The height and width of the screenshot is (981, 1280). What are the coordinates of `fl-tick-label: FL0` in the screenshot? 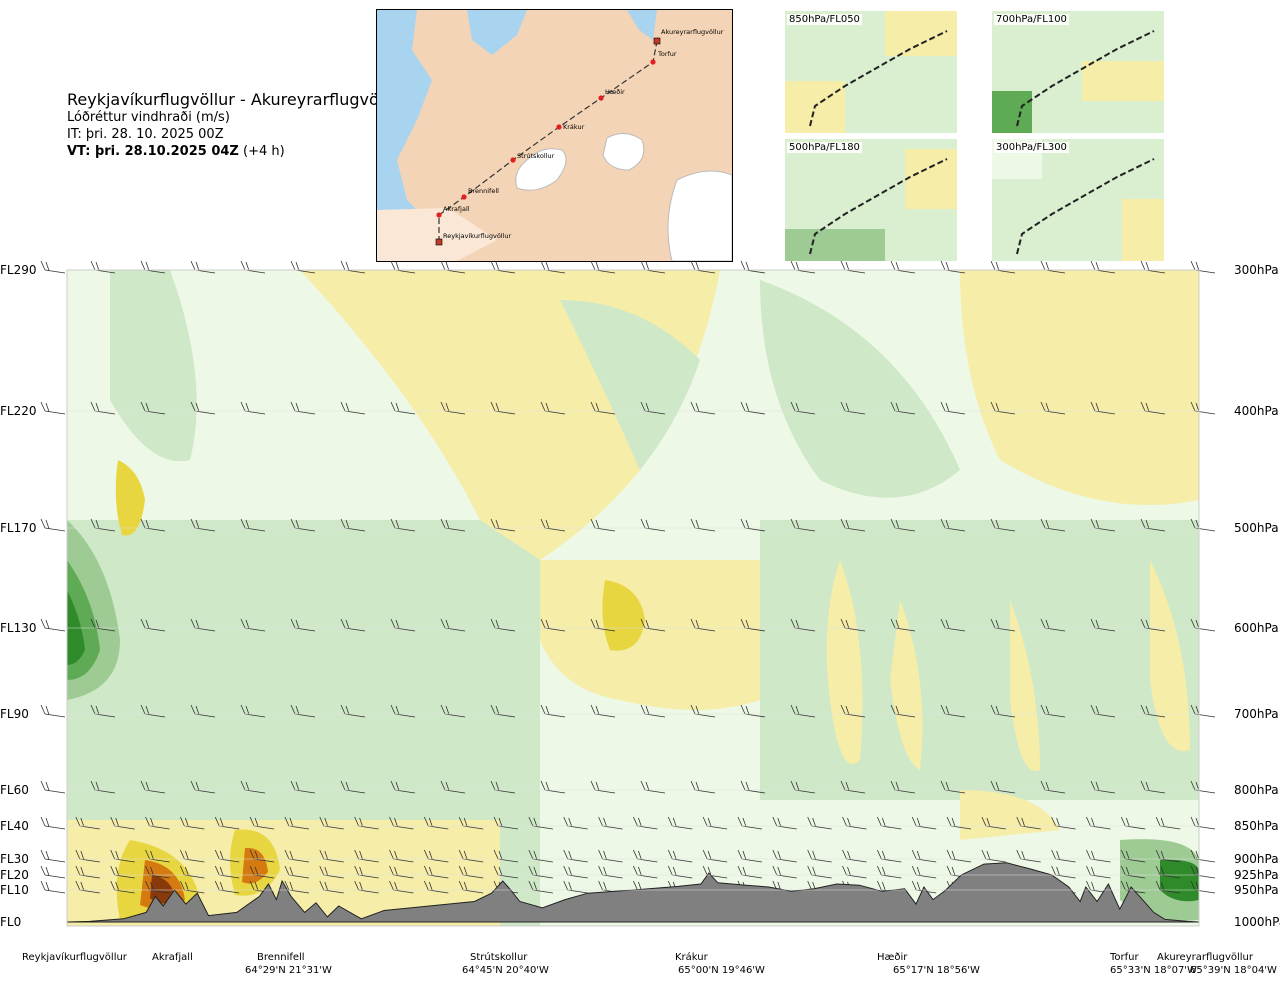 It's located at (10, 922).